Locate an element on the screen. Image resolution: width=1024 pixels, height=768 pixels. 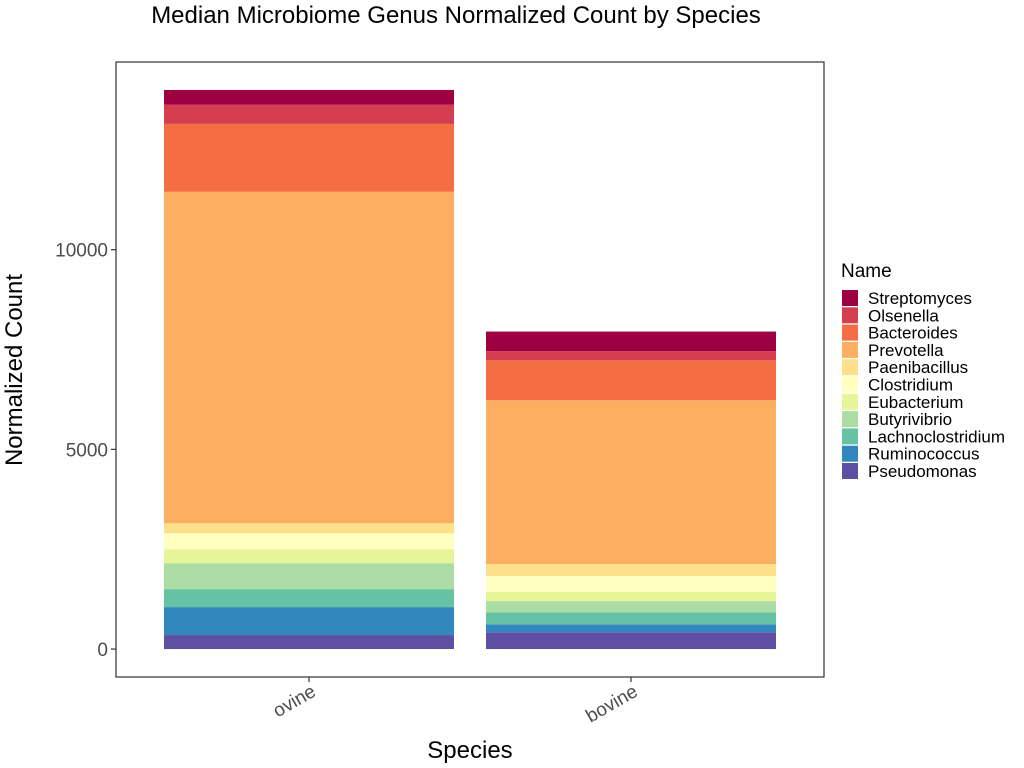
legend-label-clostridium: Clostridium is located at coordinates (910, 385).